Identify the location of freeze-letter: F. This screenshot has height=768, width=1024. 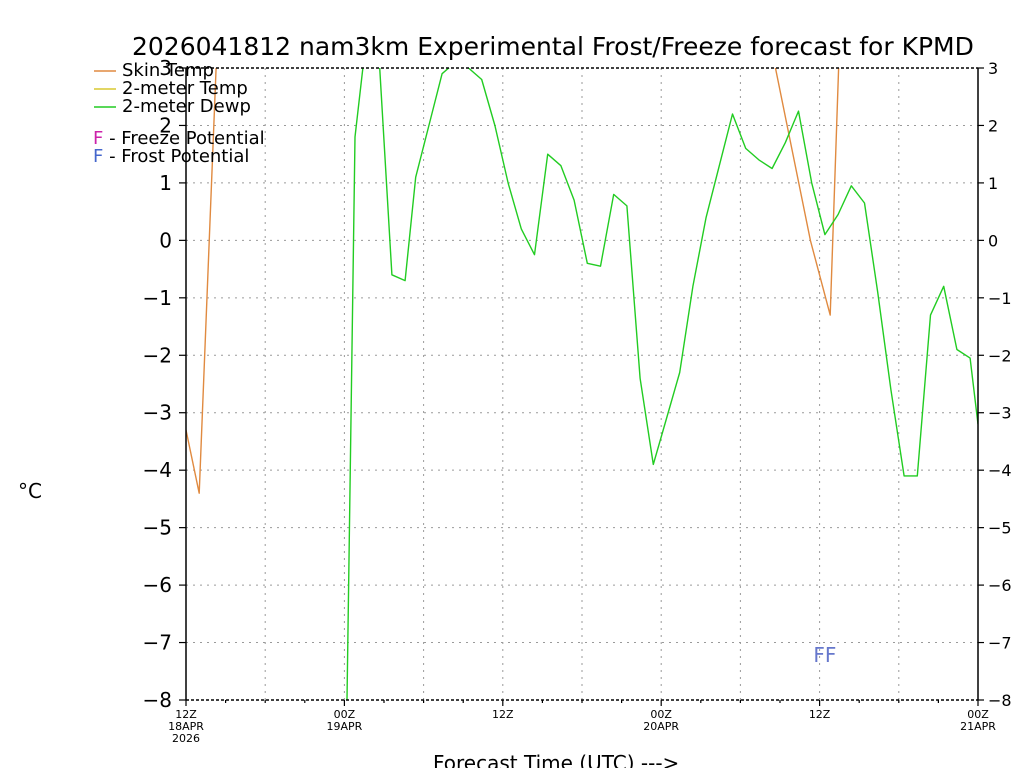
(98, 138).